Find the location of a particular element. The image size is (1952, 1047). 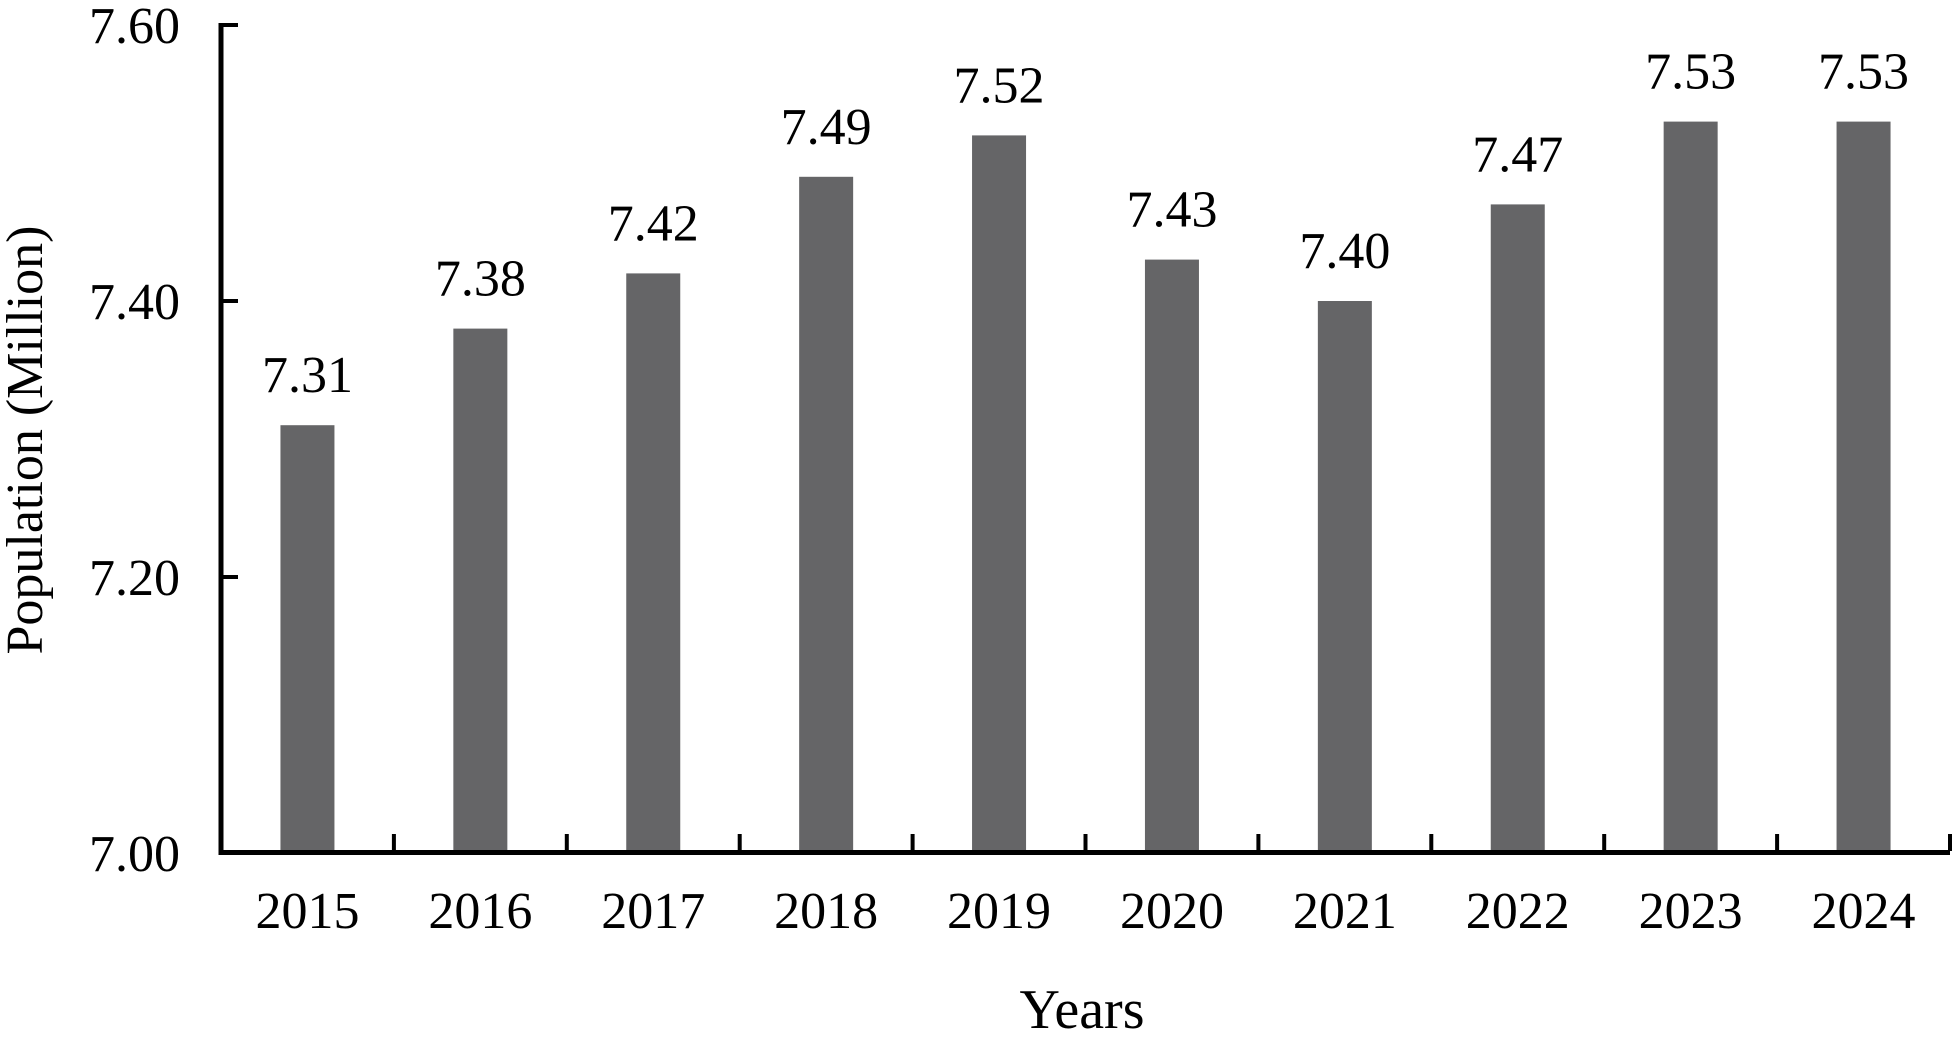

x-tick-label-2016: 2016 is located at coordinates (480, 911).